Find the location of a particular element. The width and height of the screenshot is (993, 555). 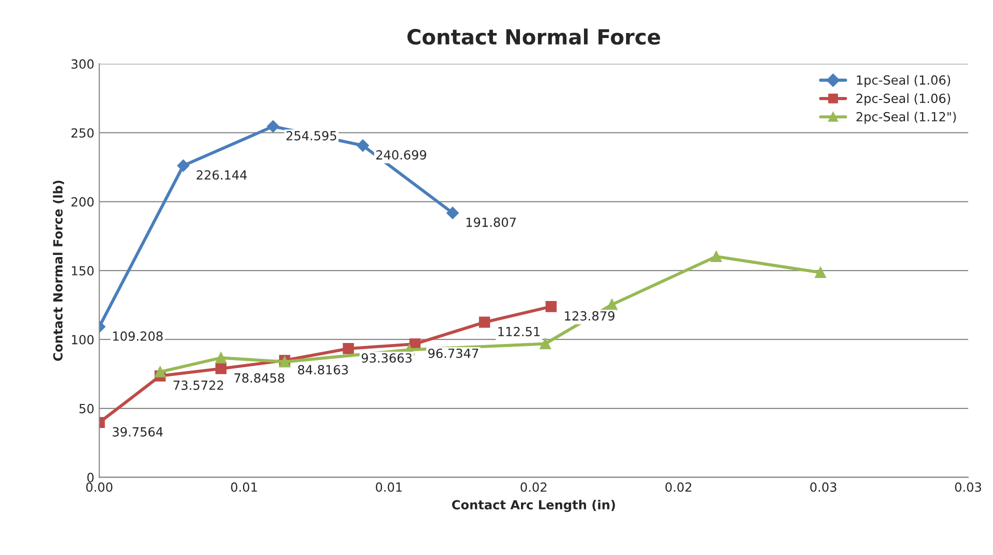

data-label: 191.807 is located at coordinates (491, 223).